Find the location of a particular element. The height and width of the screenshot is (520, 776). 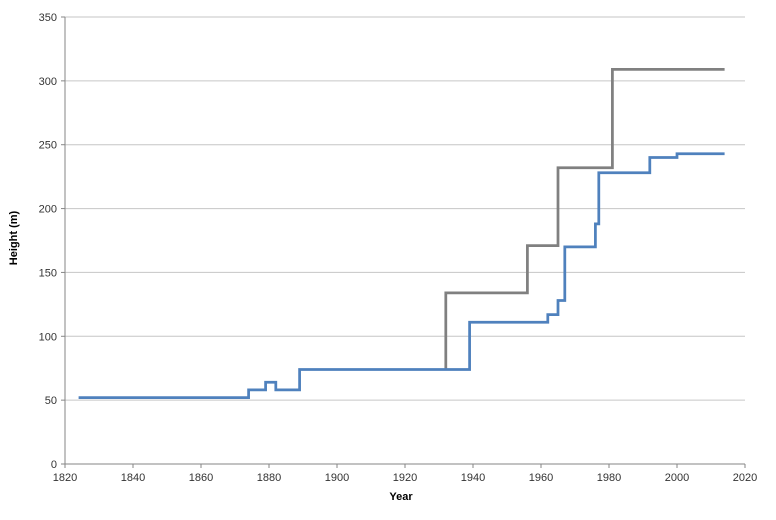

x-tick-label: 1900 is located at coordinates (337, 478).